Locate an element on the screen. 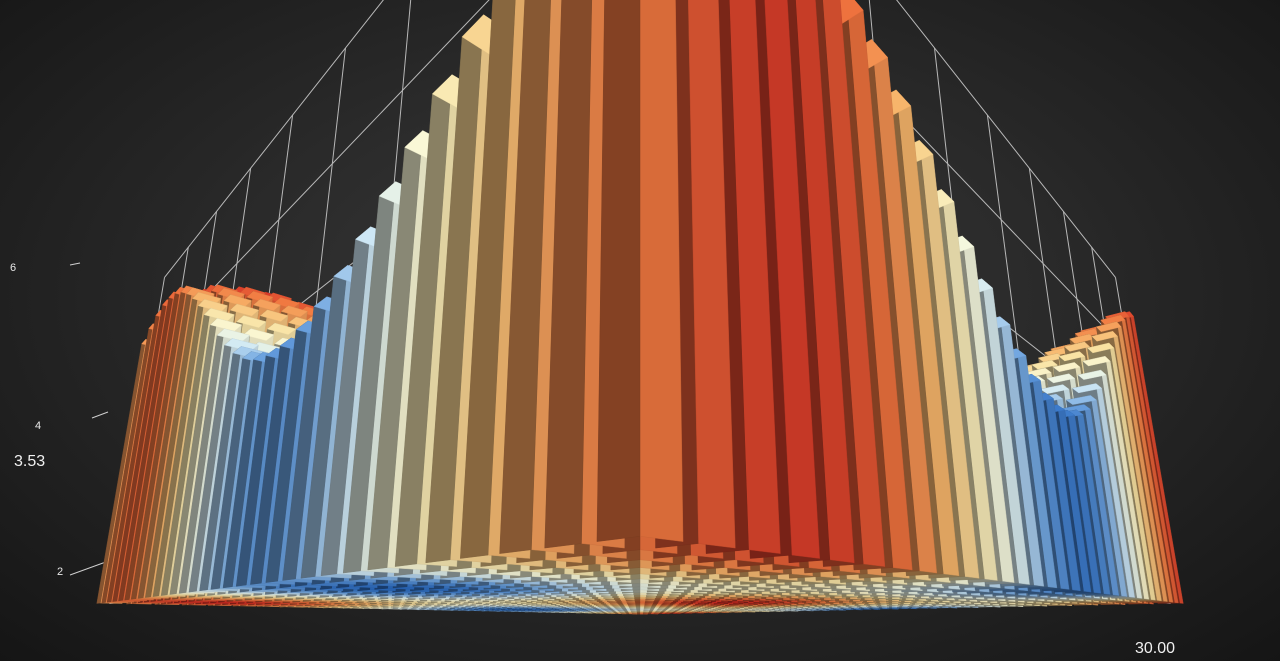 This screenshot has width=1280, height=661. z-pointer-readout: 3.53 is located at coordinates (29, 461).